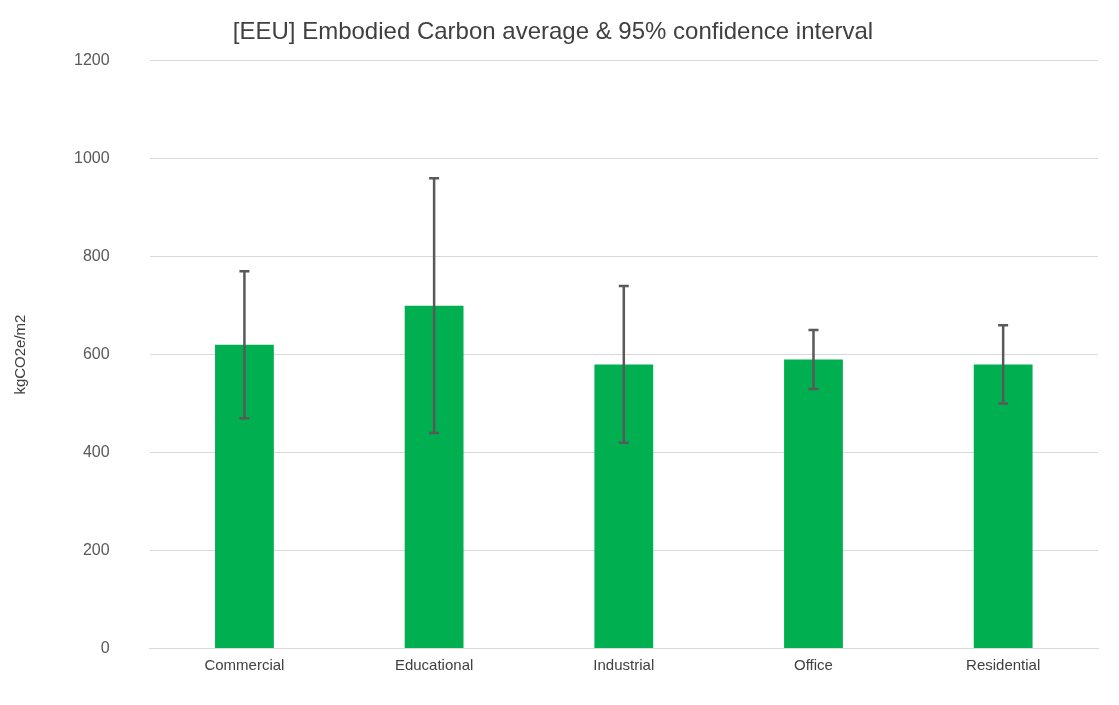  What do you see at coordinates (1003, 664) in the screenshot?
I see `x-tick-label: Residential` at bounding box center [1003, 664].